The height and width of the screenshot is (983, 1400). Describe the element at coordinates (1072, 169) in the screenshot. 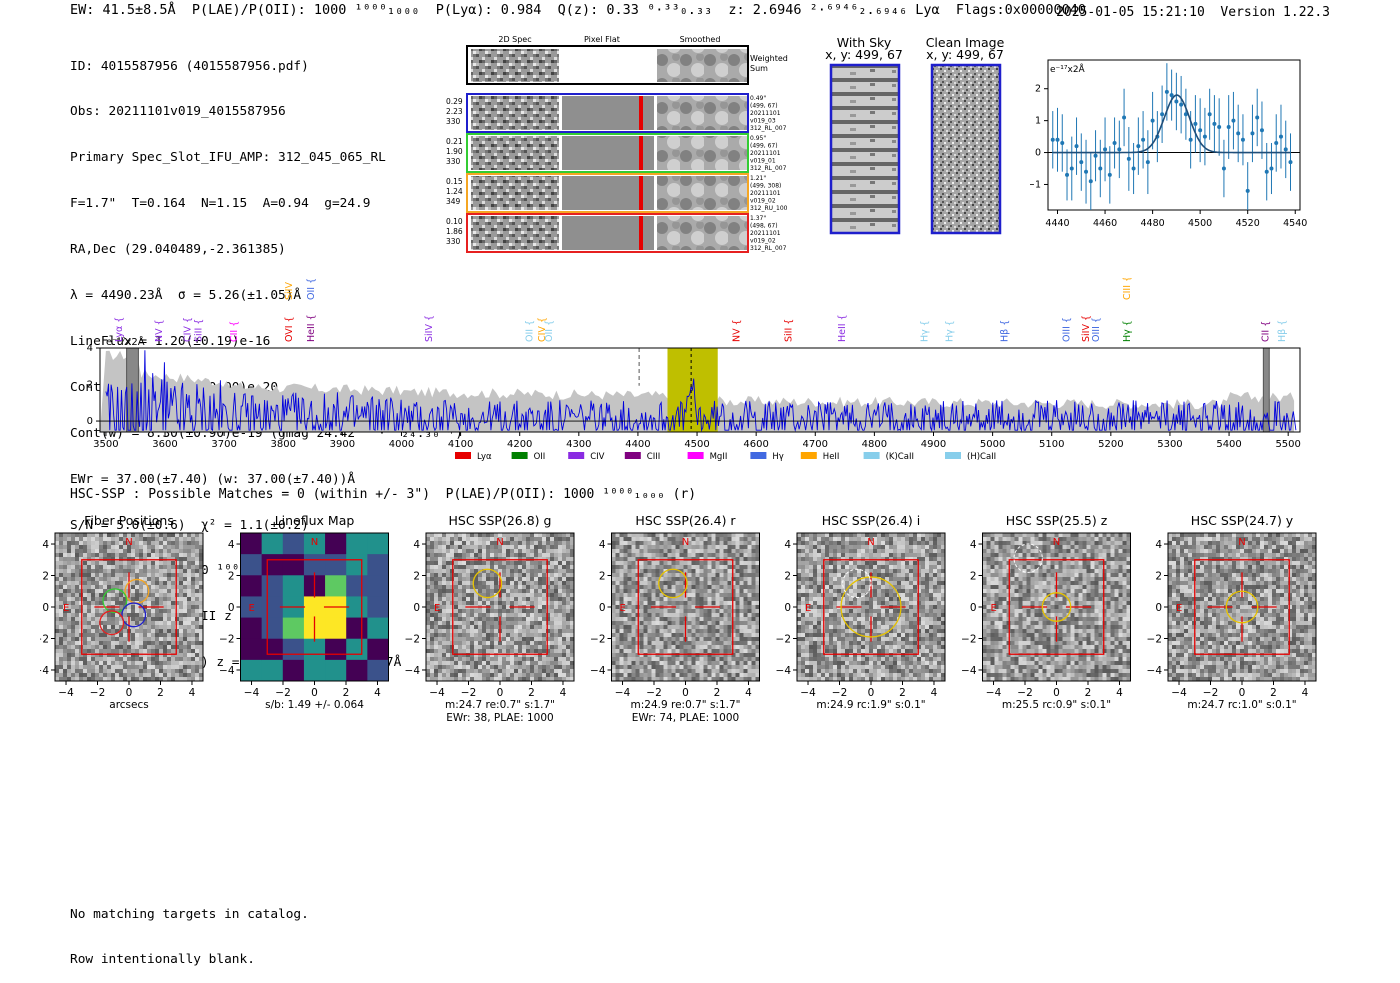

I see `zoom-data-point` at that location.